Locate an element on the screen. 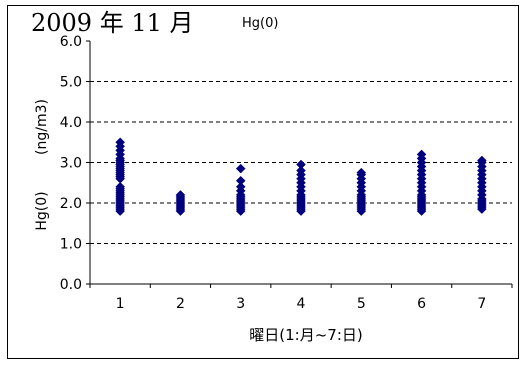 This screenshot has width=527, height=367. page-title: 2009 年 11 月 is located at coordinates (112, 23).